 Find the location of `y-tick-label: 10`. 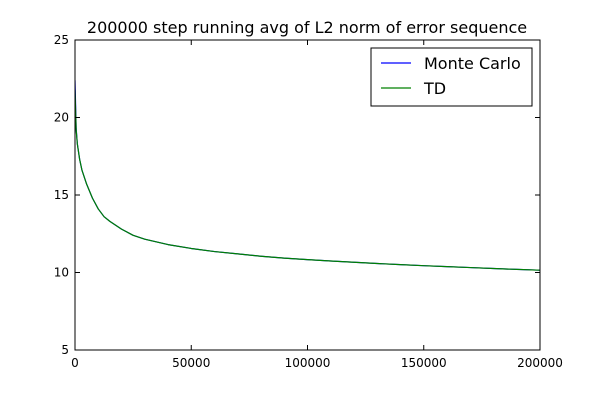

y-tick-label: 10 is located at coordinates (61, 273).